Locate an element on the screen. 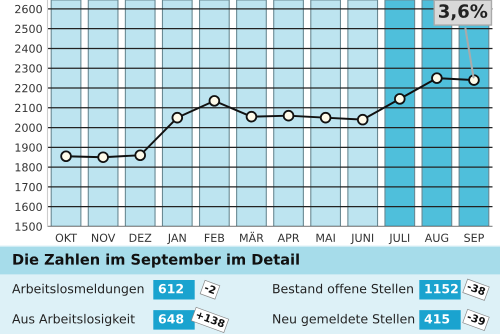 The height and width of the screenshot is (334, 500). text: Bestand offene Stellen is located at coordinates (343, 289).